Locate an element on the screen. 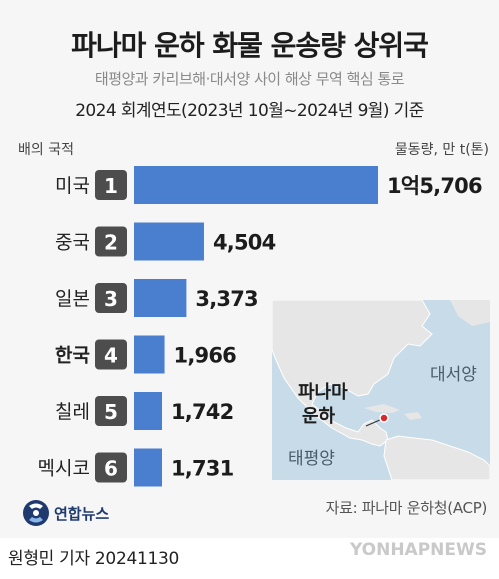 The width and height of the screenshot is (499, 579). axis-right-label: 물동량, 만 t(톤) is located at coordinates (441, 150).